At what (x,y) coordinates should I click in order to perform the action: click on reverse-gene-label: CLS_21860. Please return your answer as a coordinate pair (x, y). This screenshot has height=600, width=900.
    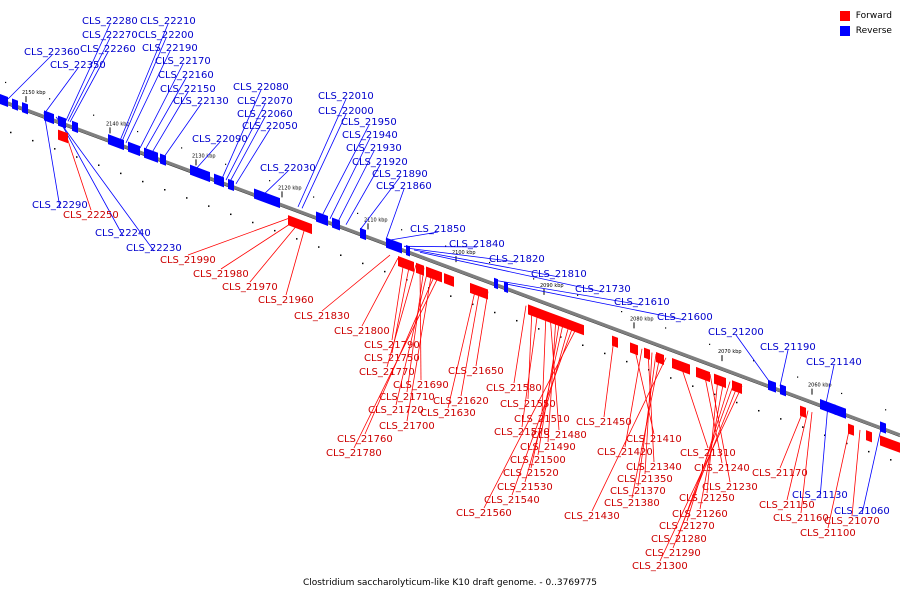
    Looking at the image, I should click on (404, 186).